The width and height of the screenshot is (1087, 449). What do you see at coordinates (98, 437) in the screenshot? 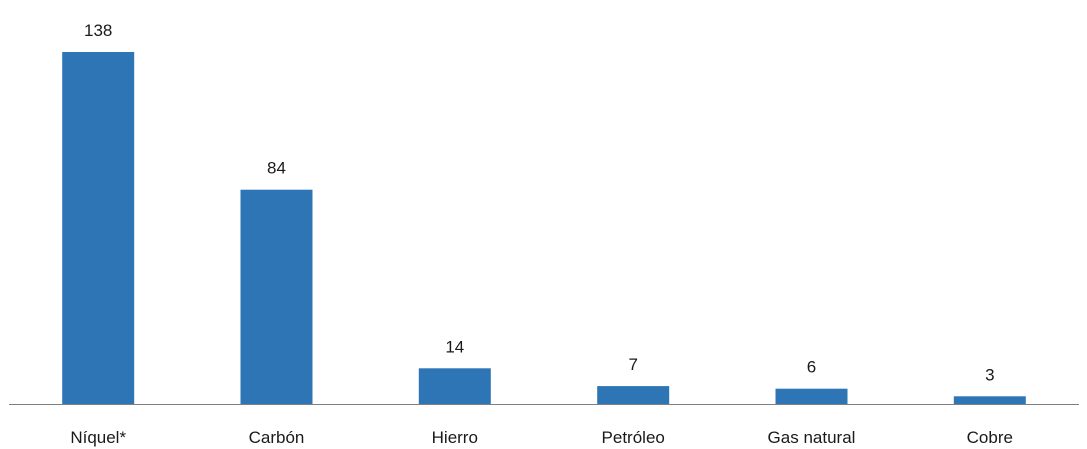
I see `category-label: Níquel*` at bounding box center [98, 437].